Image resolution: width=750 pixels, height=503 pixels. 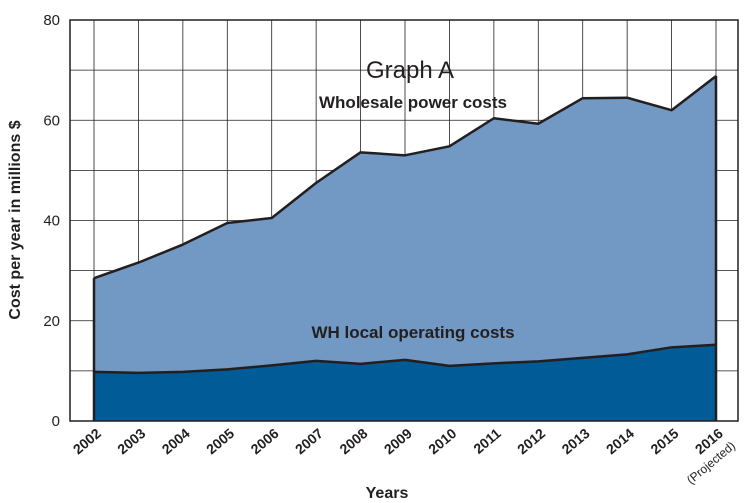 I want to click on x-axis-title: Years, so click(x=387, y=493).